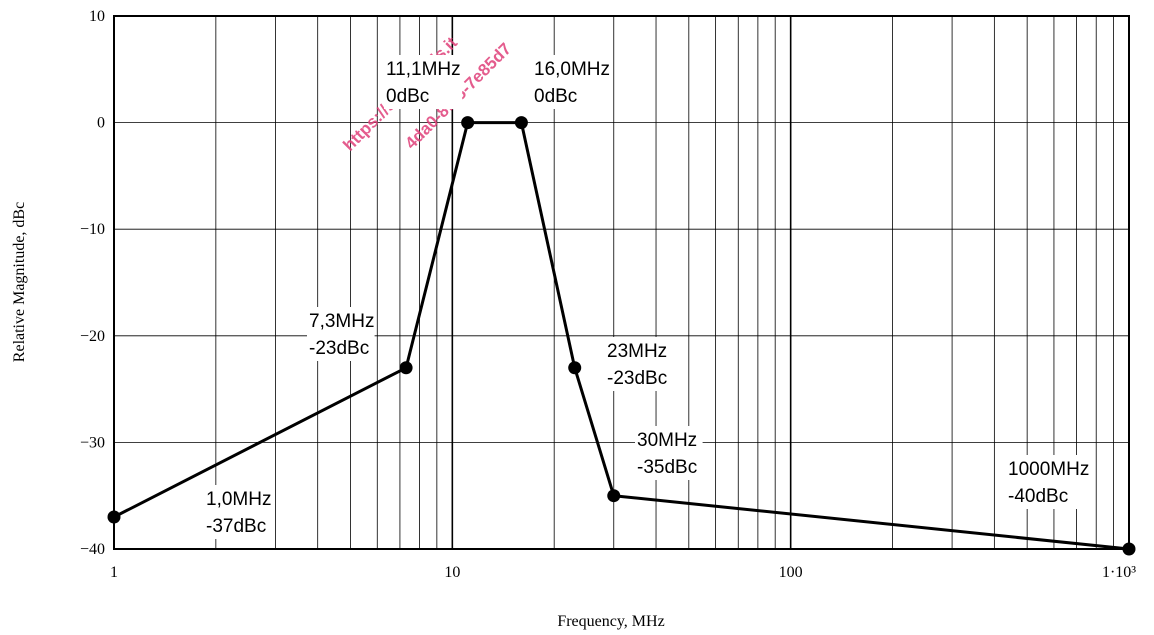  What do you see at coordinates (92, 336) in the screenshot?
I see `y-tick-label: −20` at bounding box center [92, 336].